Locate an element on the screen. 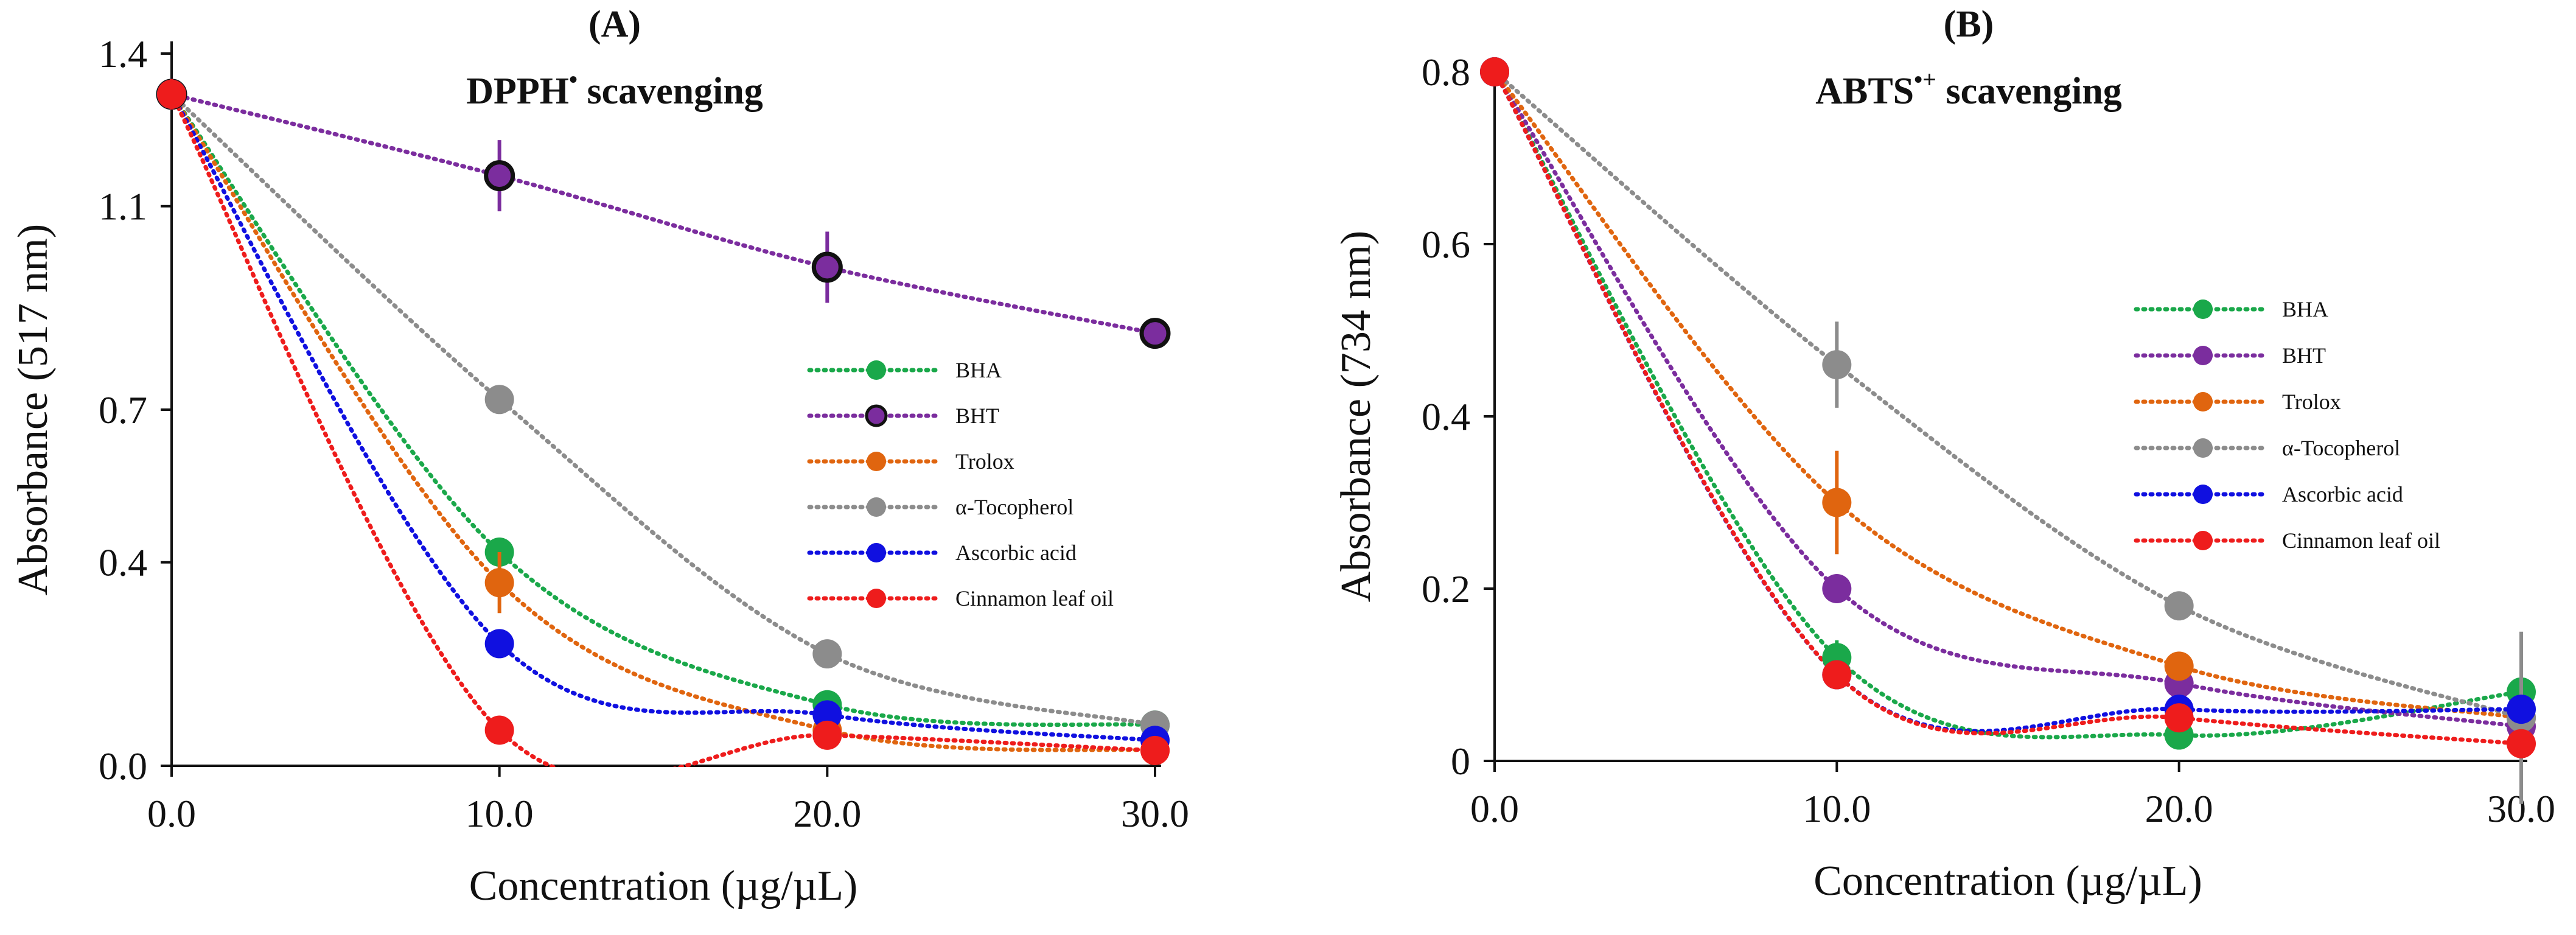 The height and width of the screenshot is (935, 2576). y-tick-label: 0.6 is located at coordinates (1446, 245).